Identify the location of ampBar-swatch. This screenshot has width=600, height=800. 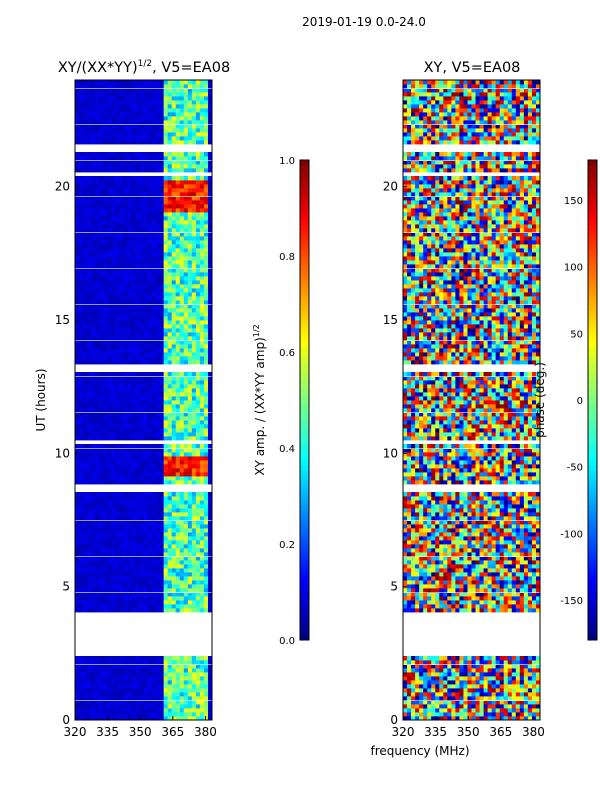
(304, 623).